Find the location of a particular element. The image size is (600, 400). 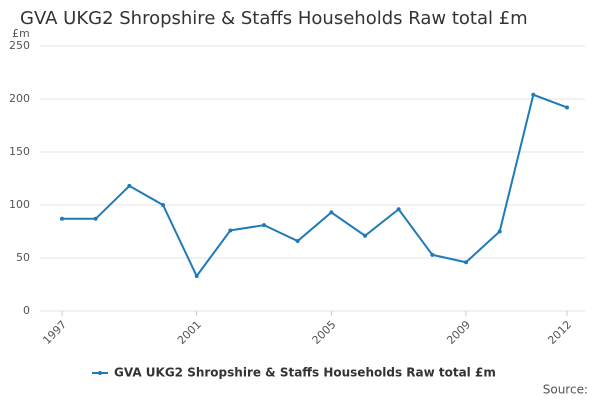

legend-marker is located at coordinates (100, 373).